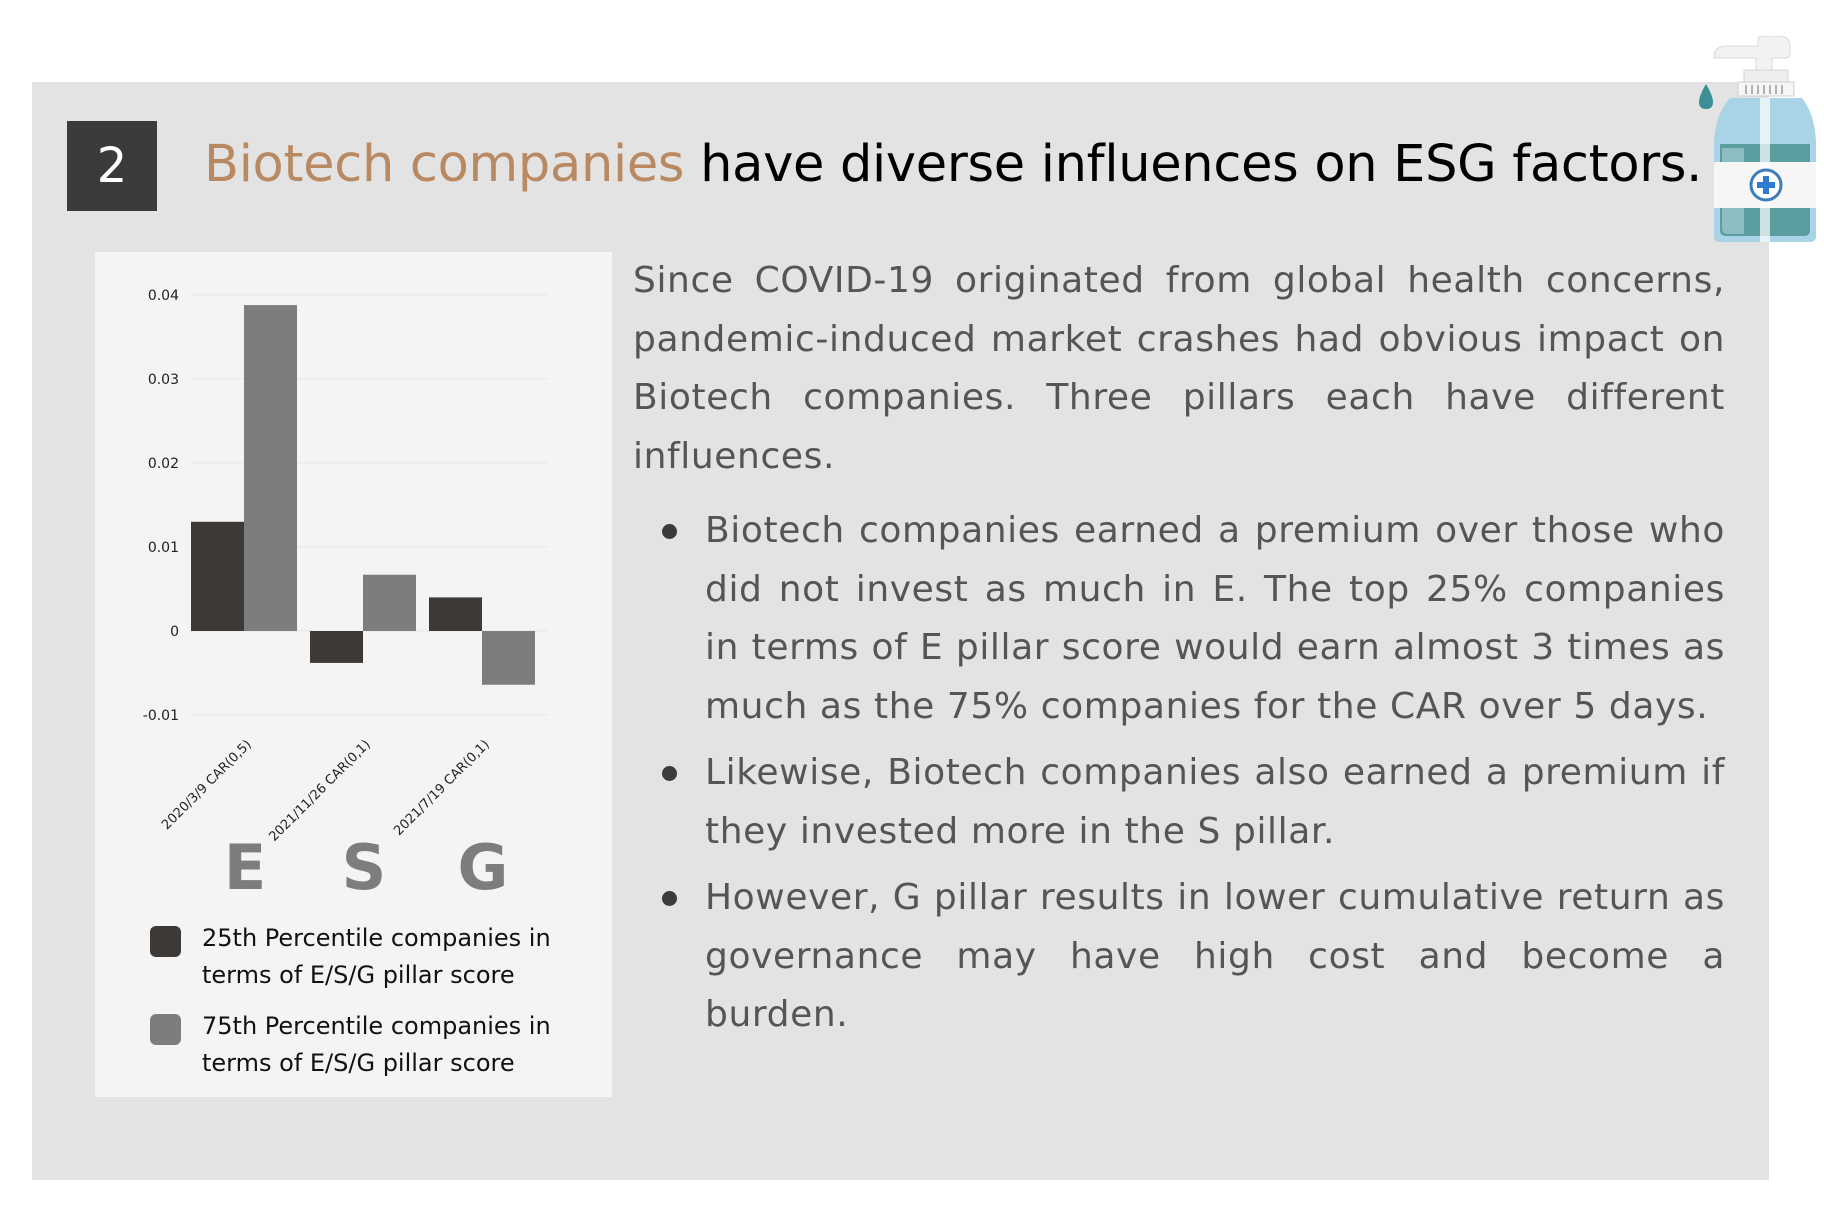 The height and width of the screenshot is (1224, 1824). I want to click on y-tick-label: 0.03, so click(163, 380).